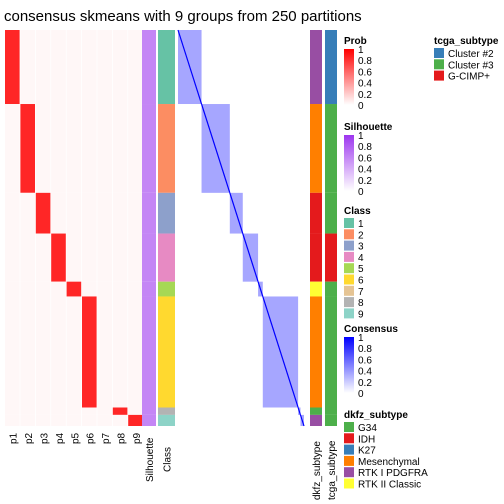 Image resolution: width=504 pixels, height=504 pixels. Describe the element at coordinates (357, 211) in the screenshot. I see `class-legend-title: Class` at that location.